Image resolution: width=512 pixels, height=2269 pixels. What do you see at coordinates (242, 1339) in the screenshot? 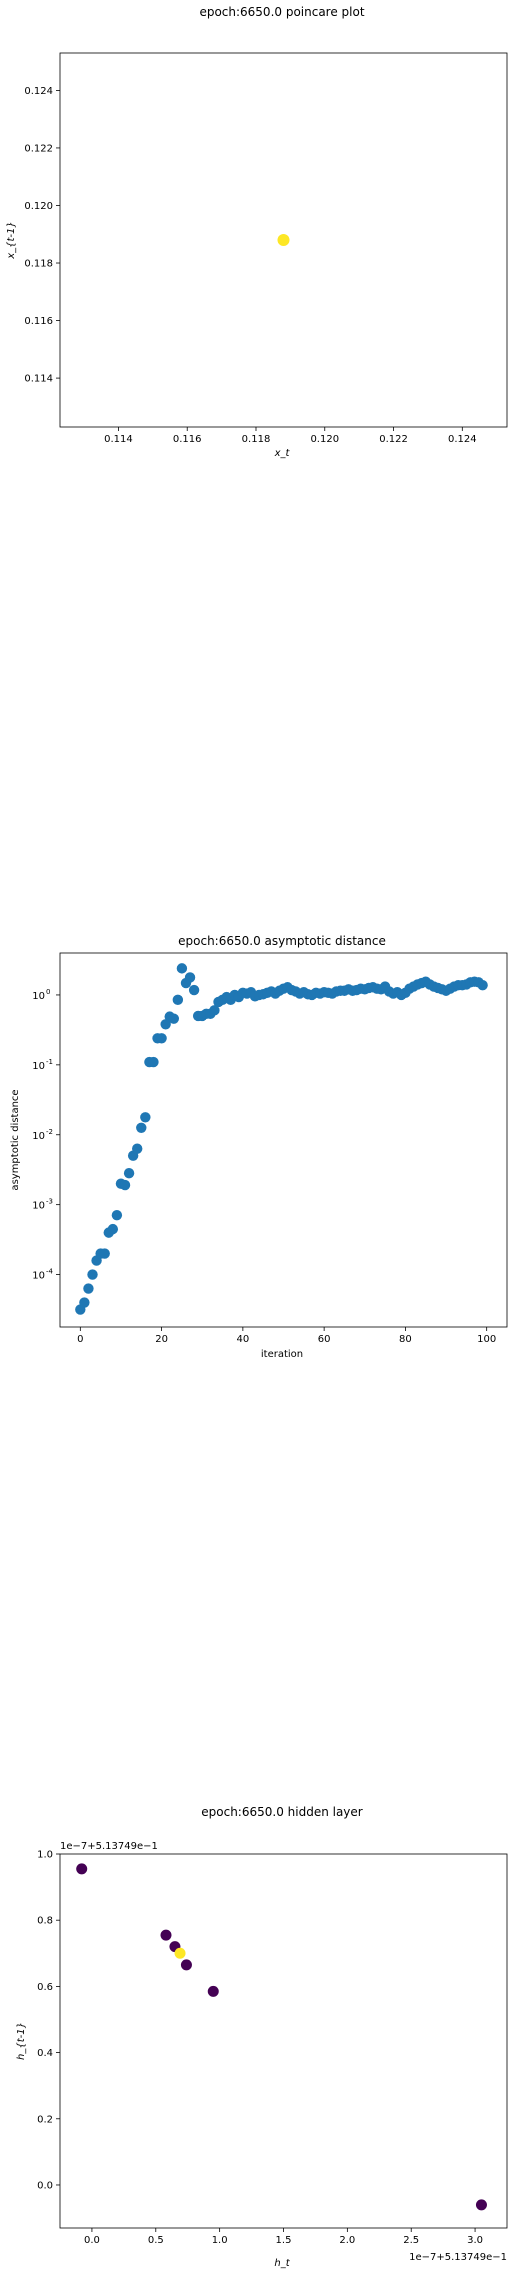
I see `asymptotic-xtick-label: 40` at bounding box center [242, 1339].